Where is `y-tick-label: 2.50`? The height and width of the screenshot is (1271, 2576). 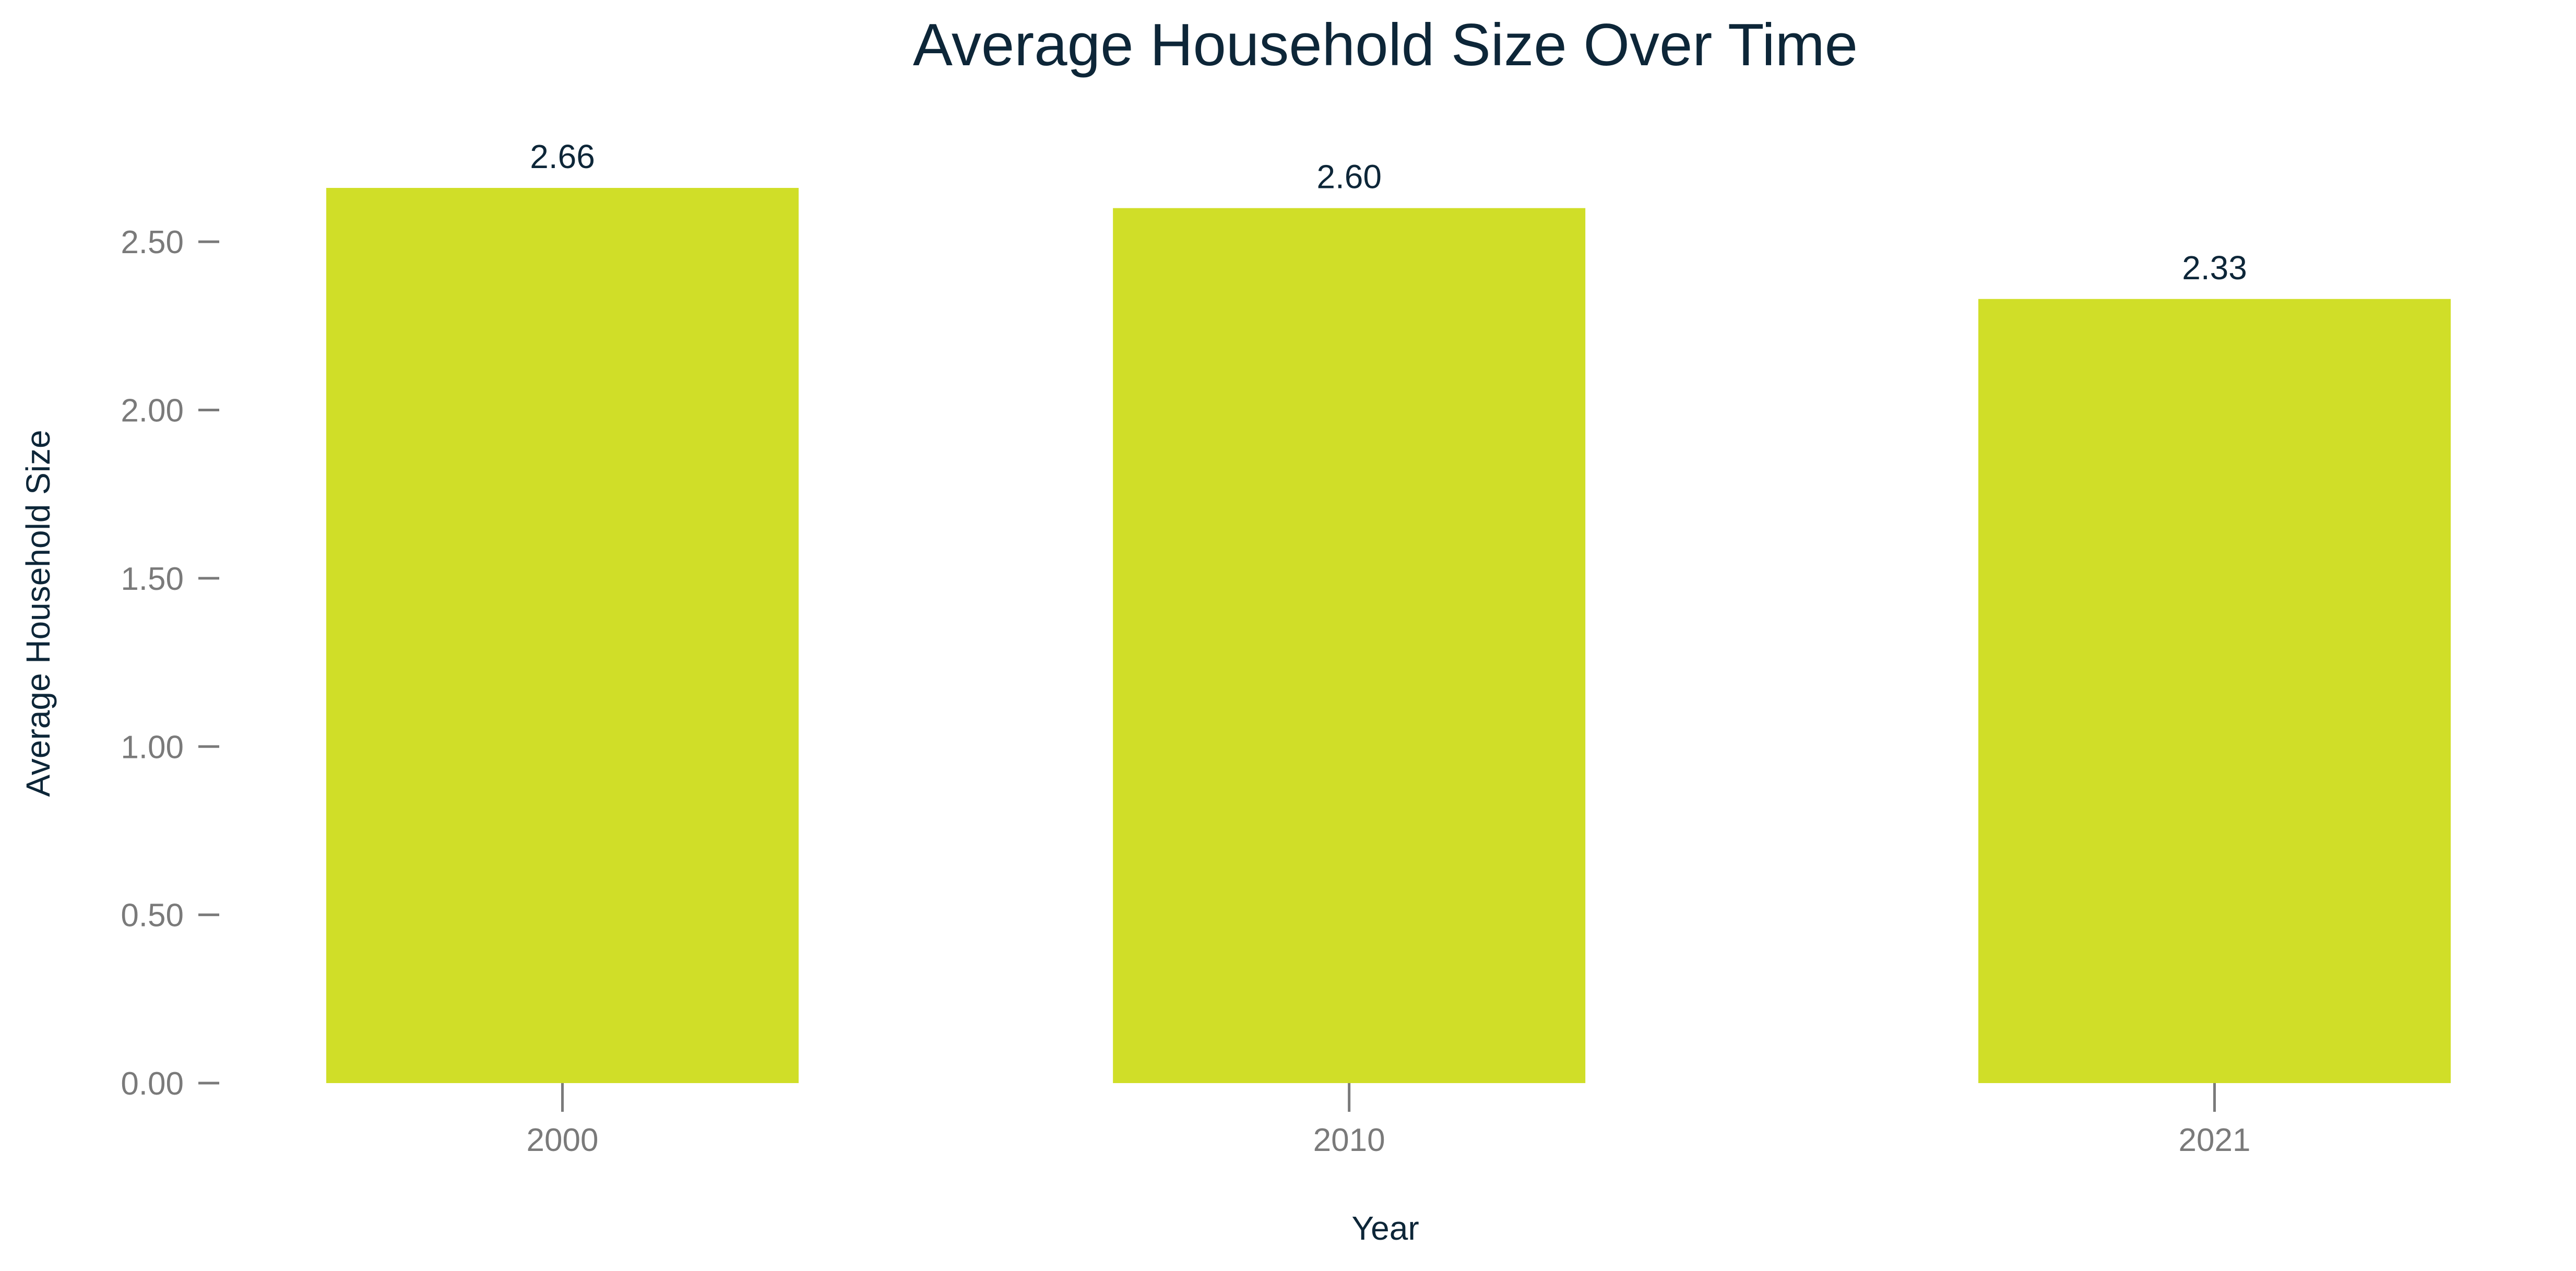
y-tick-label: 2.50 is located at coordinates (152, 242).